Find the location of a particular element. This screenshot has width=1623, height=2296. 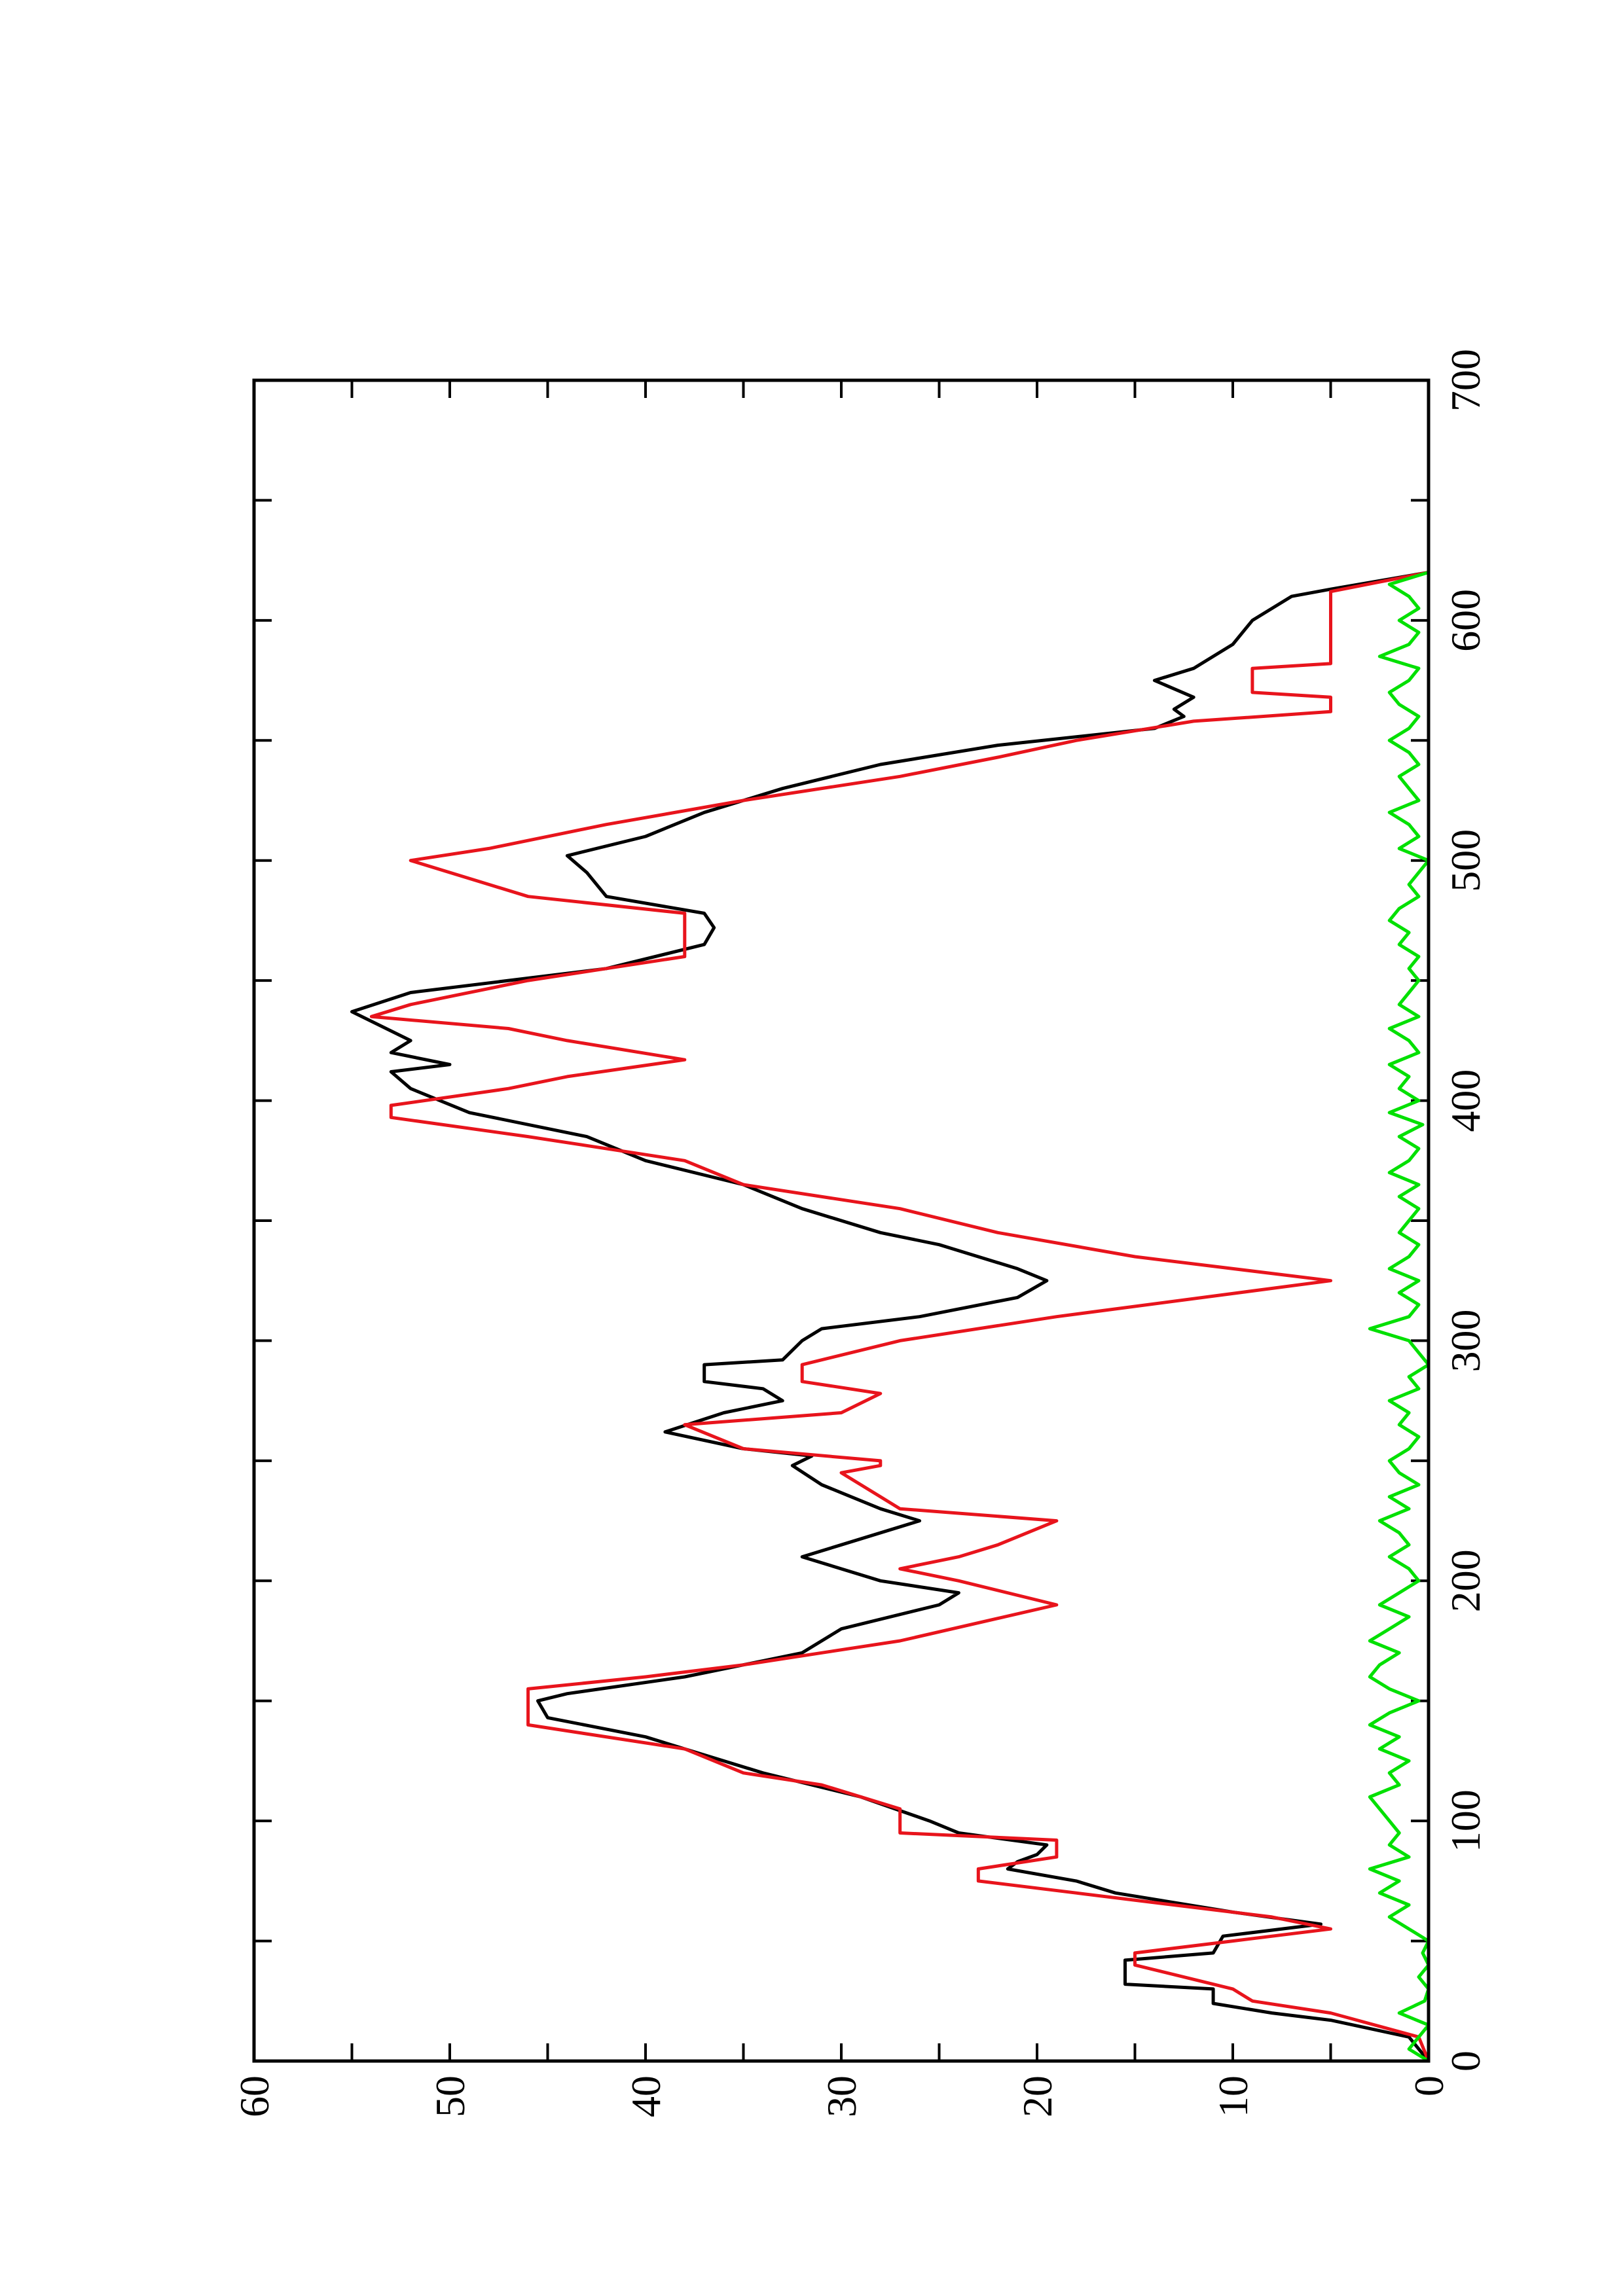

y-tick-label: 60 is located at coordinates (254, 2096).